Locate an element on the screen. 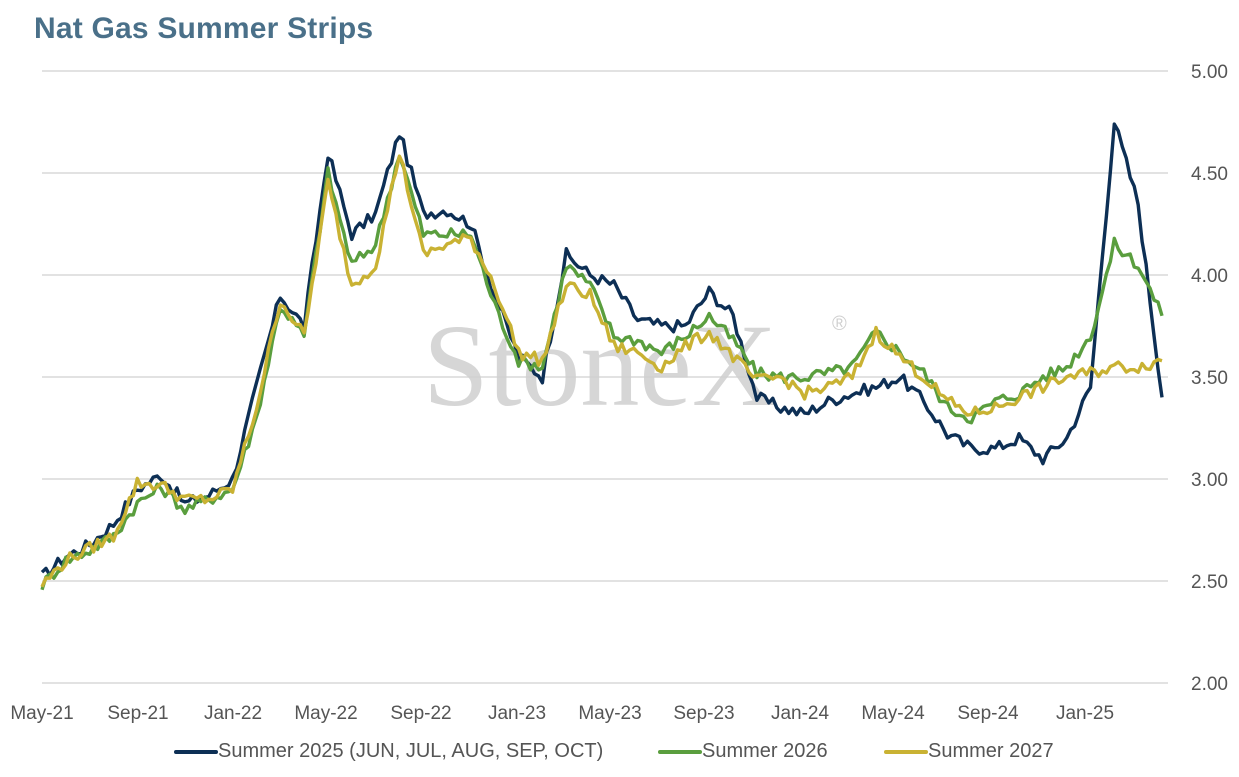 Image resolution: width=1239 pixels, height=777 pixels. legend-swatch-summer-2026 is located at coordinates (680, 751).